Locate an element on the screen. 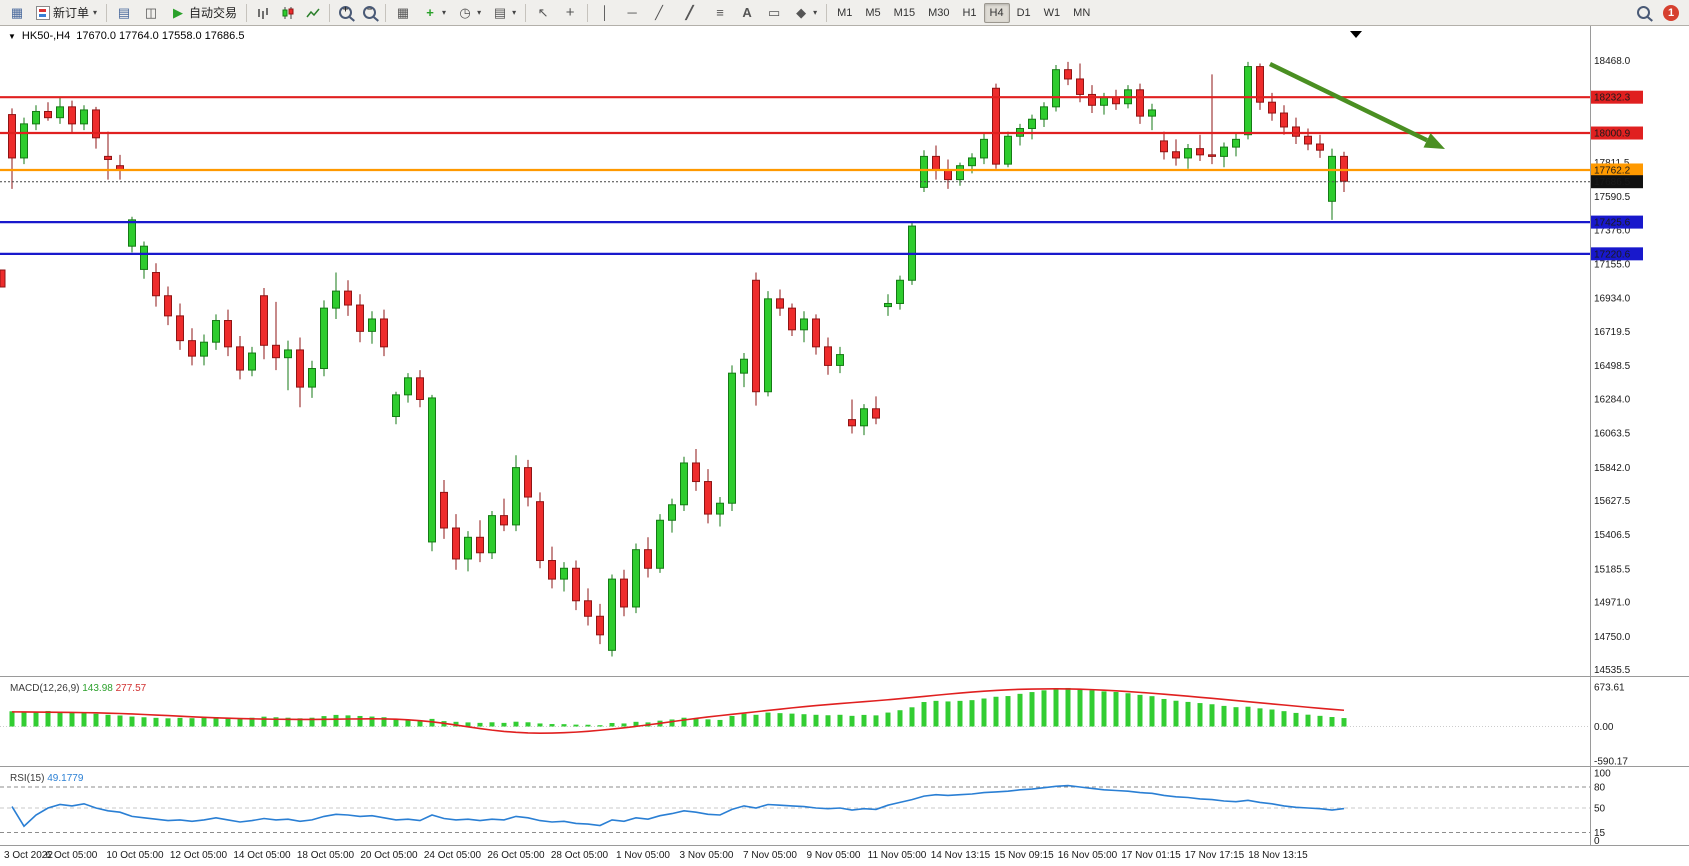 The image size is (1689, 866). zoom-in-icon: + is located at coordinates (346, 12).